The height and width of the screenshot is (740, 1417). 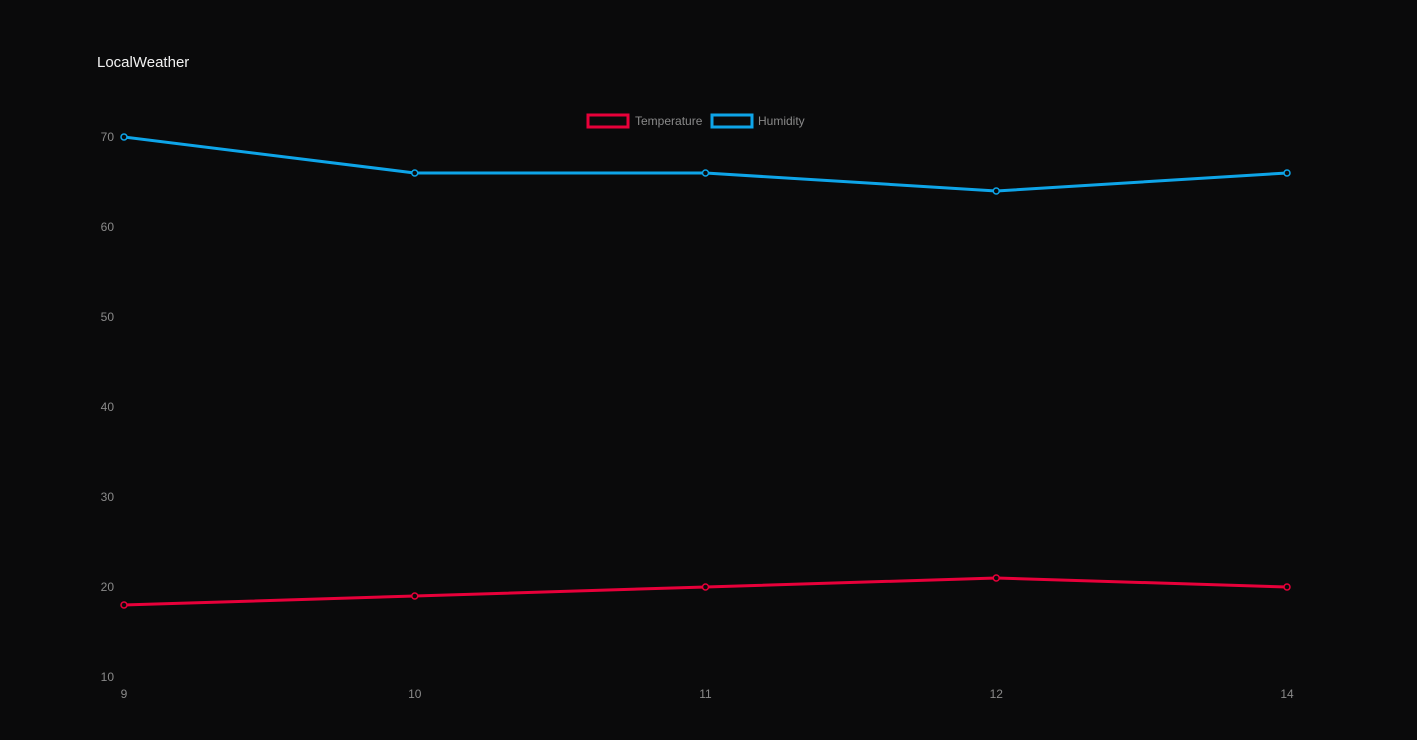 I want to click on legend-label-humidity: Humidity, so click(x=781, y=121).